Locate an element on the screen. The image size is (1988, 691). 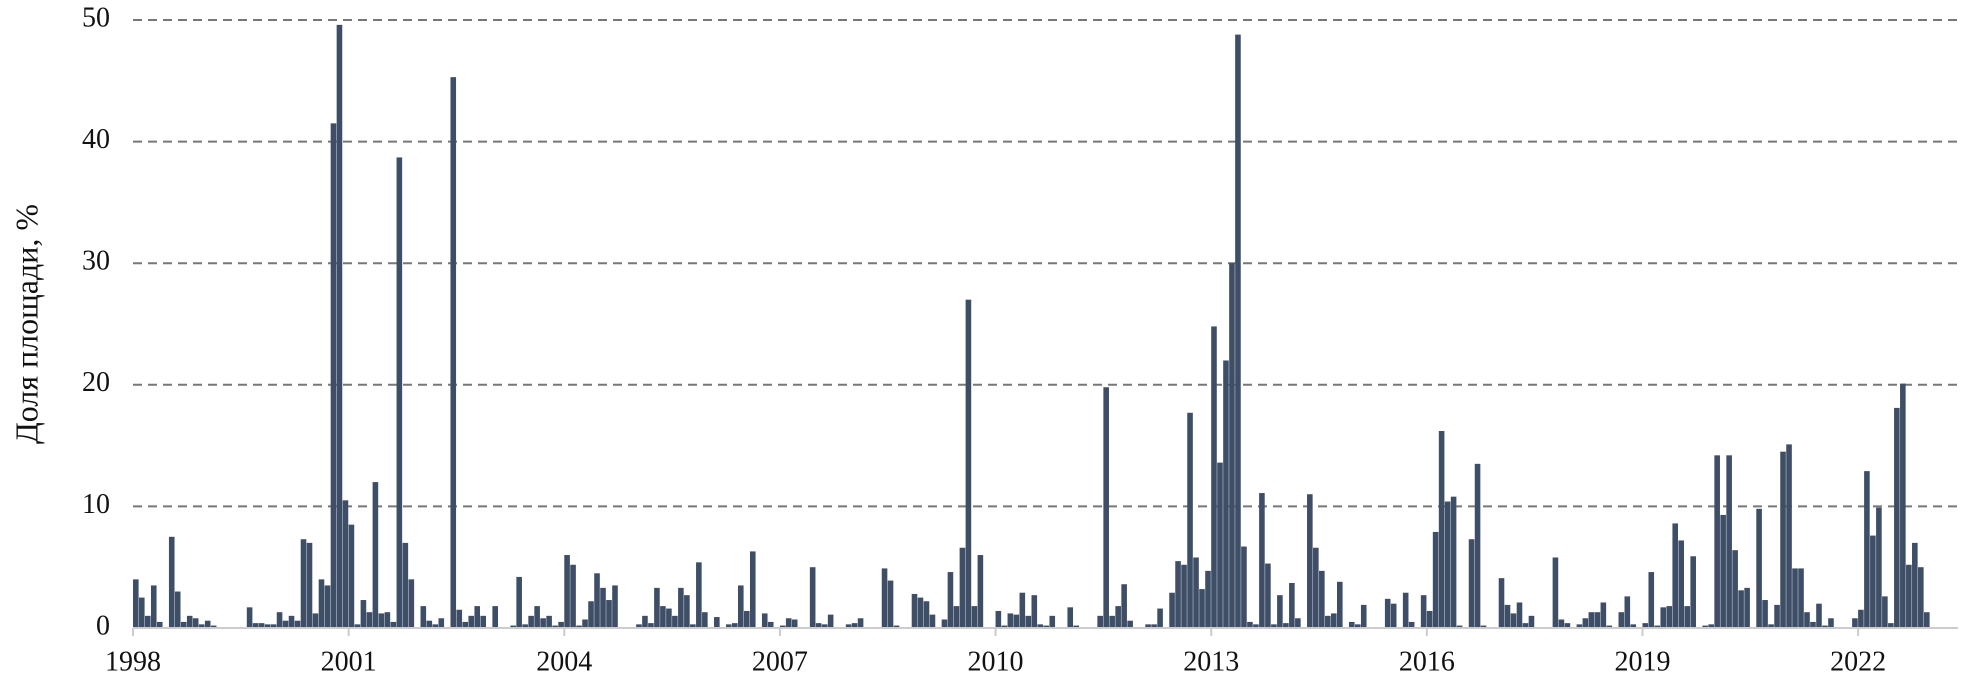
y-tick-label: 30 is located at coordinates (96, 261).